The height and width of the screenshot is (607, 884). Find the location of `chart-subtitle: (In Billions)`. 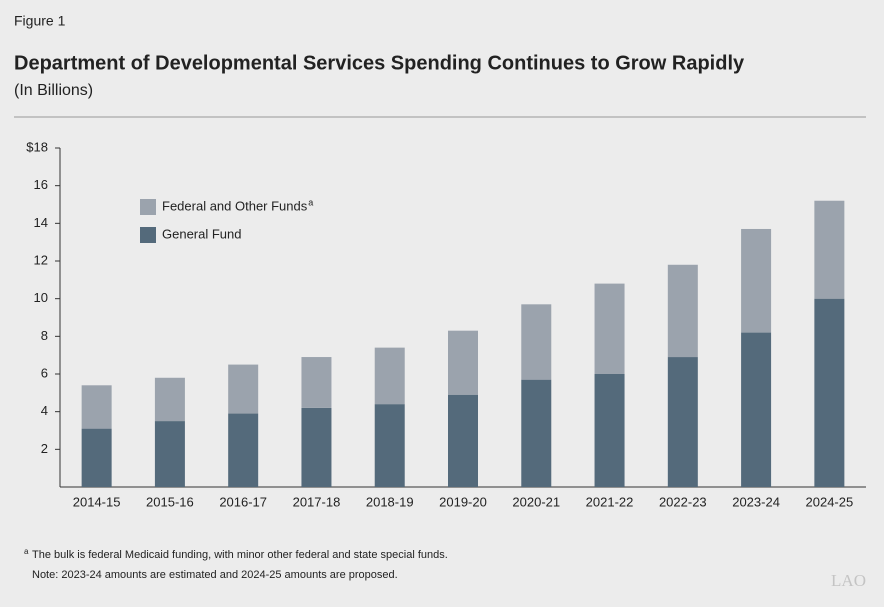

chart-subtitle: (In Billions) is located at coordinates (53, 90).